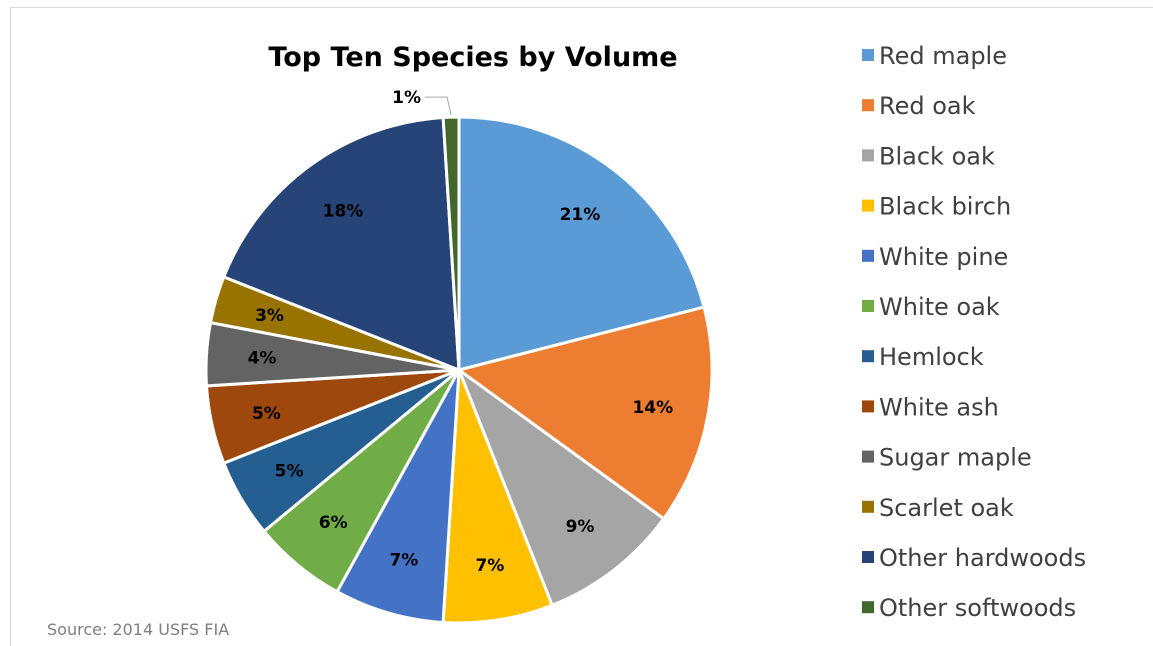  What do you see at coordinates (652, 408) in the screenshot?
I see `data-label-red-oak: 14%` at bounding box center [652, 408].